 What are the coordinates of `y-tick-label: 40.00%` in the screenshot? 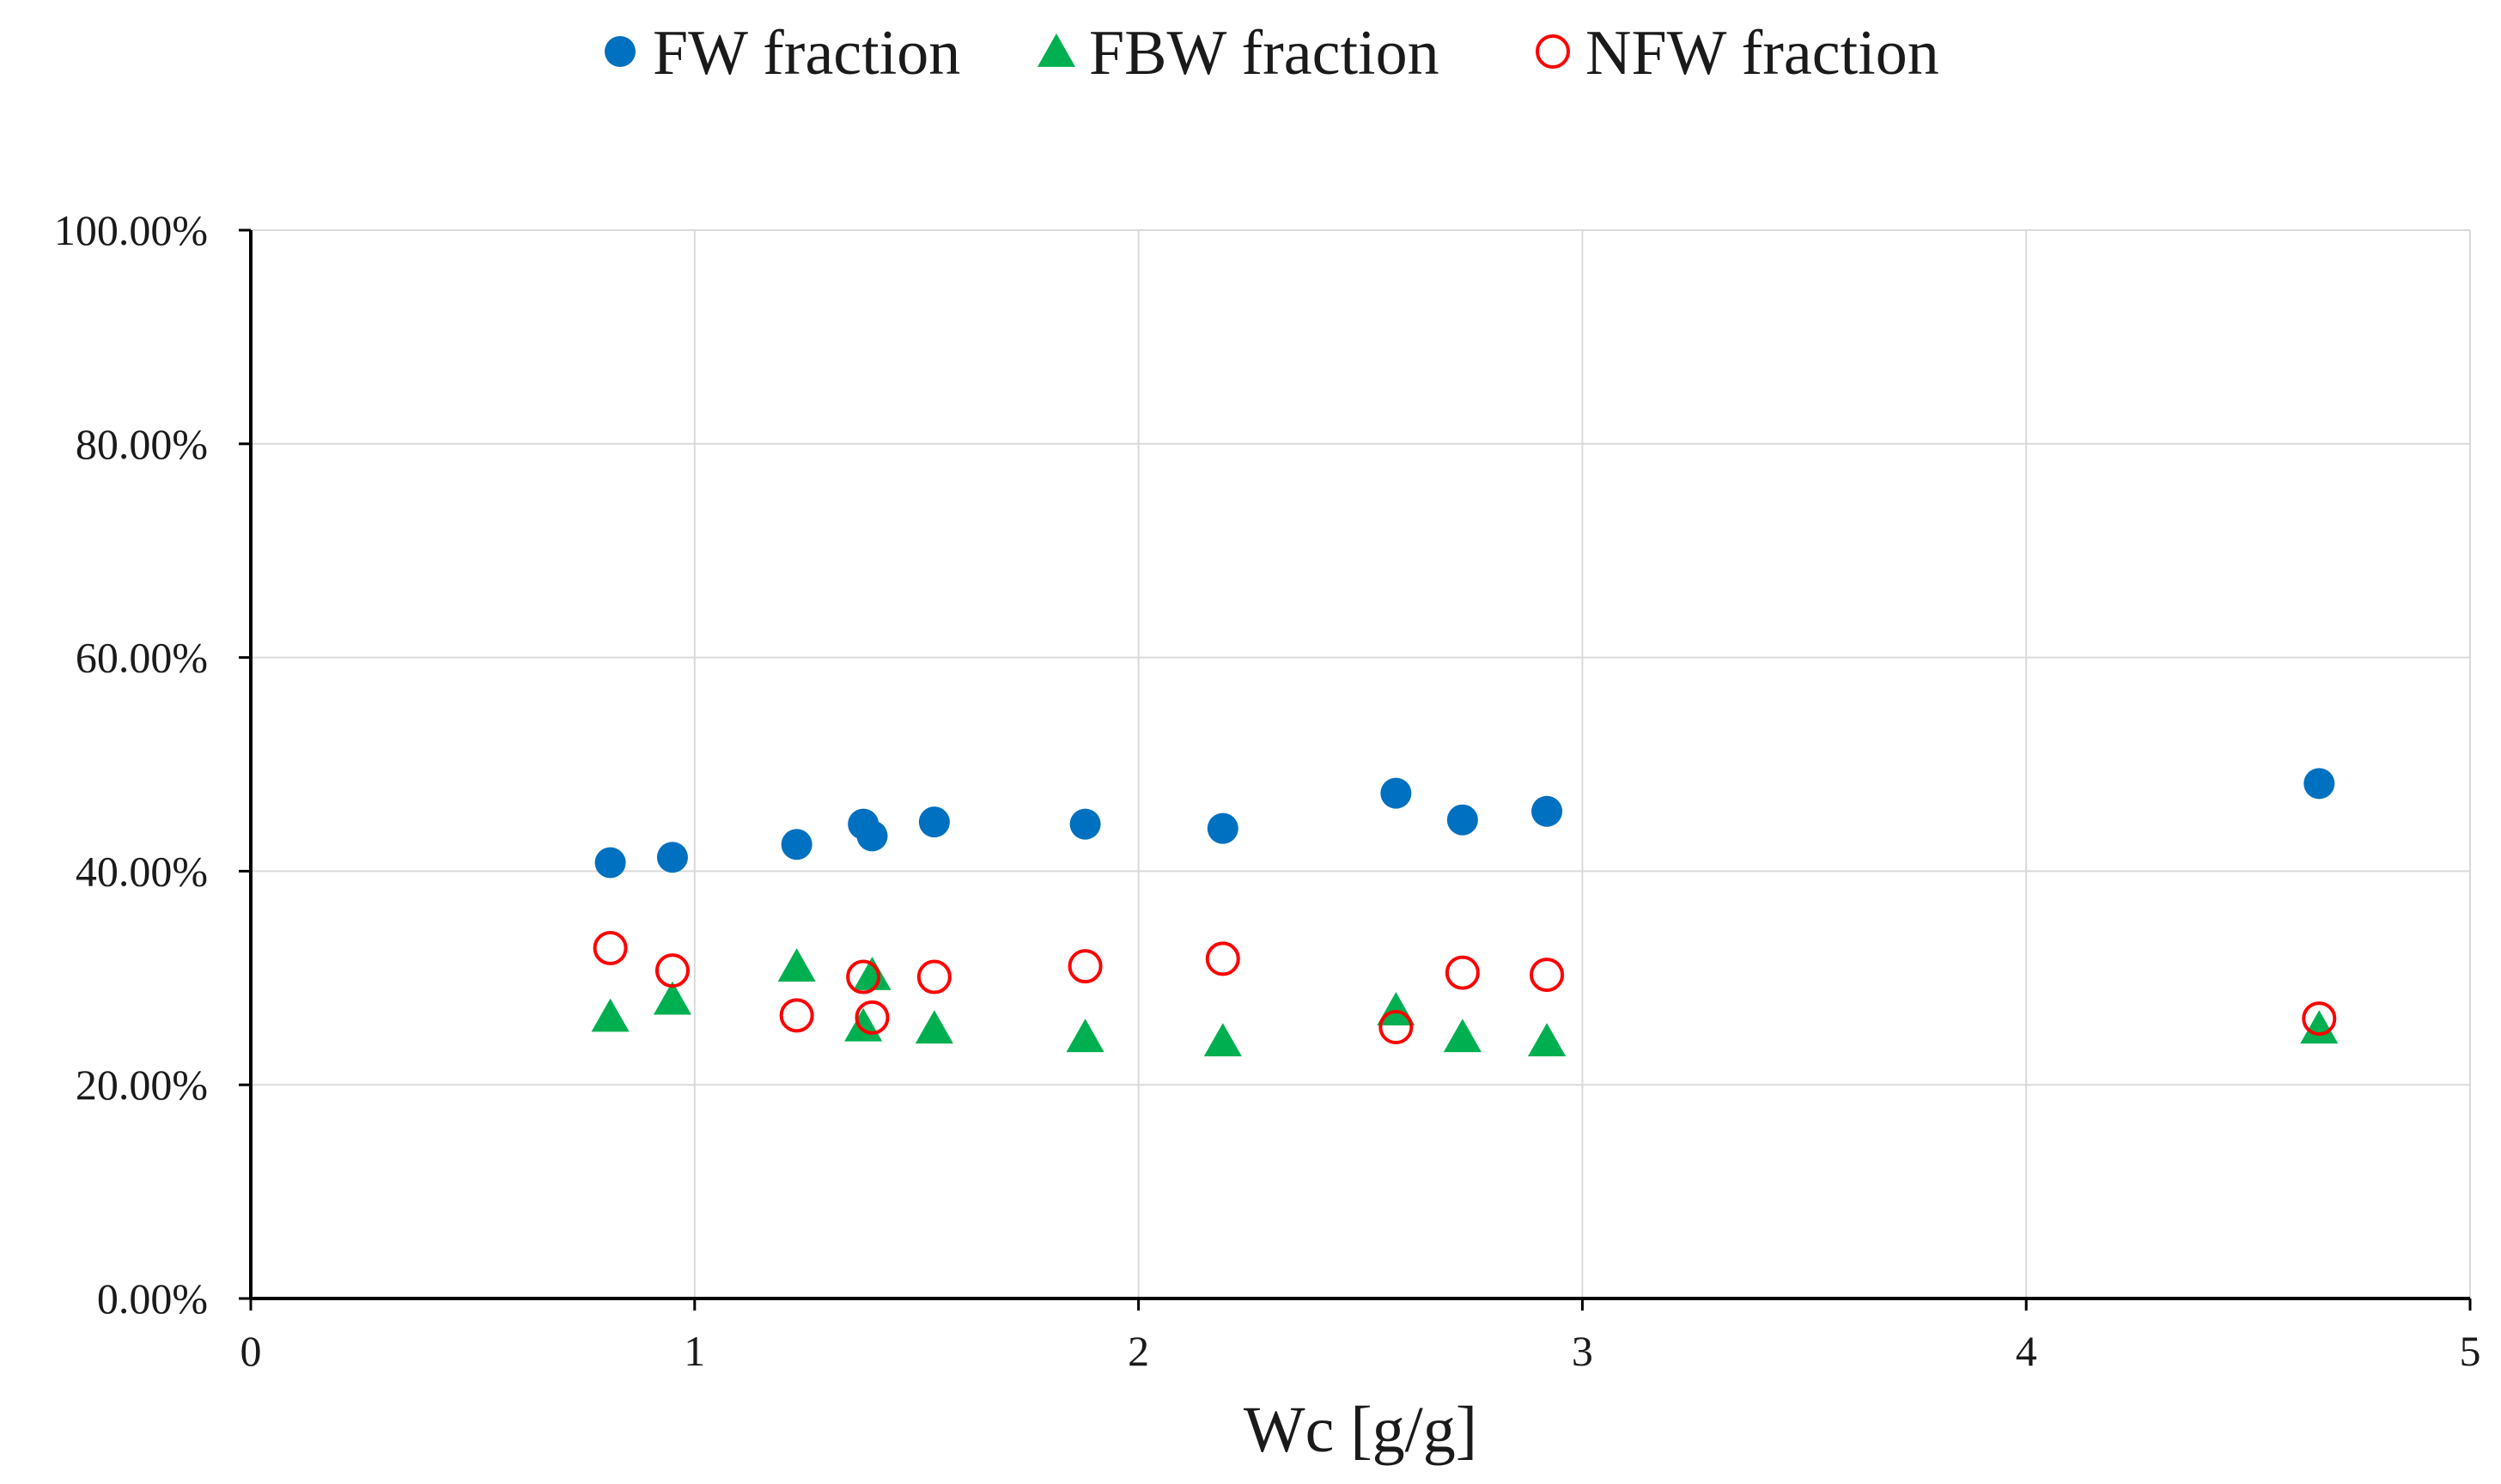 It's located at (142, 871).